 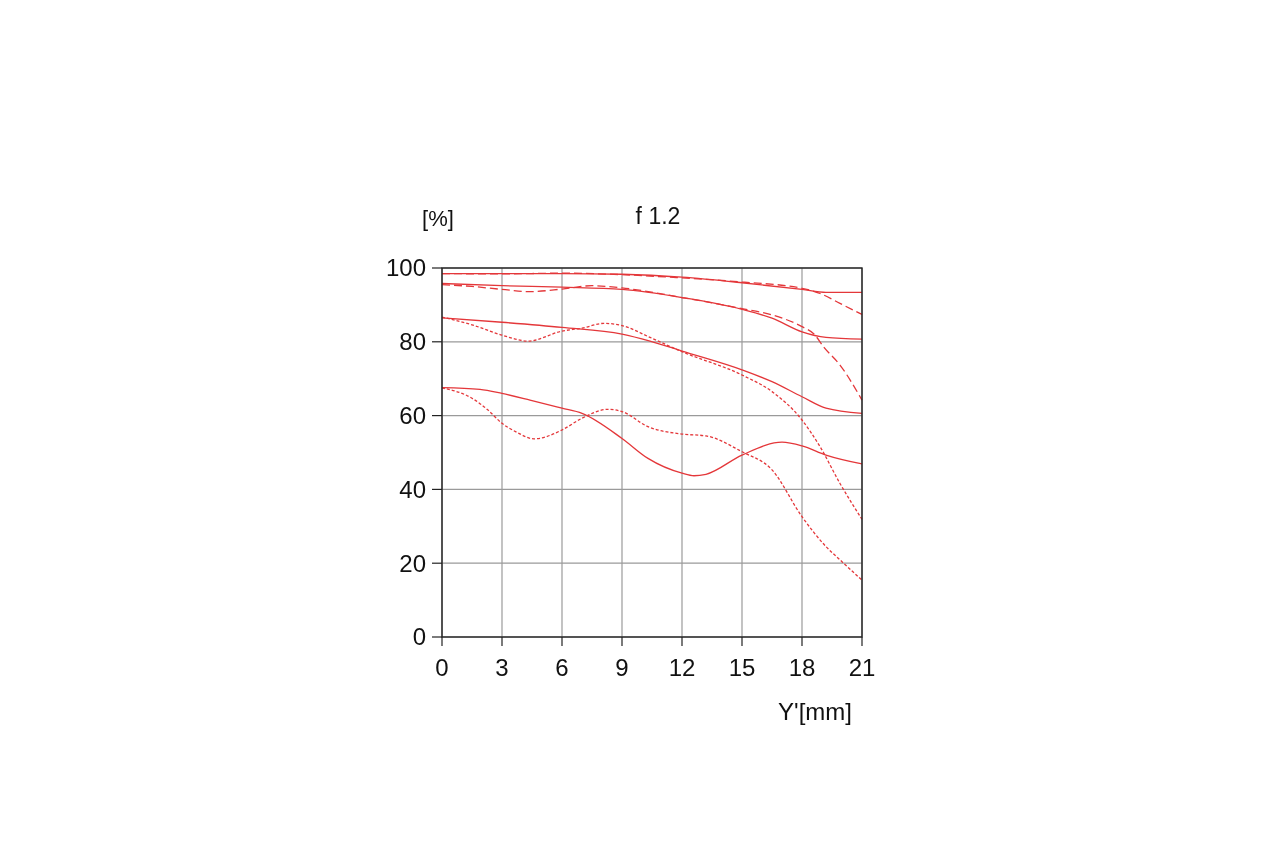 I want to click on x-tick-label: 18, so click(x=802, y=667).